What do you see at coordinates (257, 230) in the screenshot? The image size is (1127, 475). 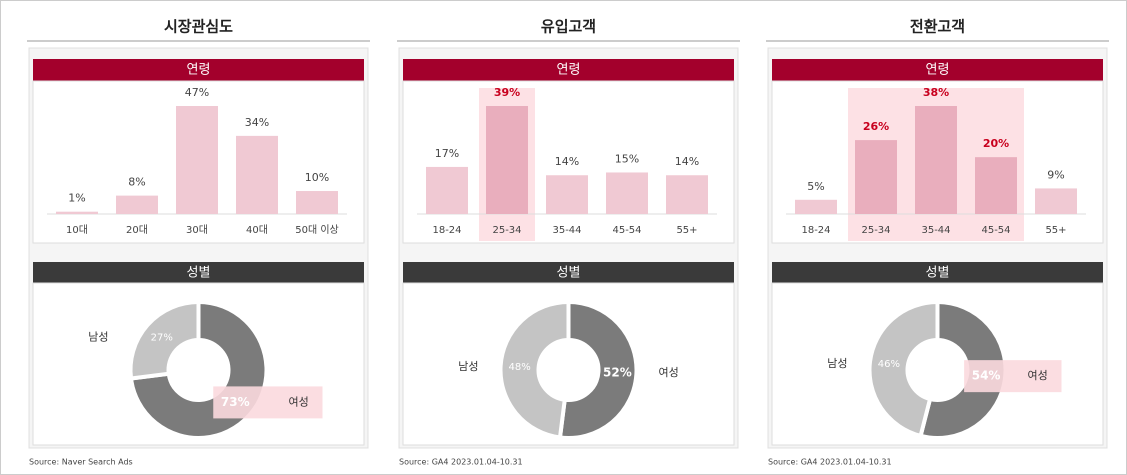 I see `x-tick-label: 40대` at bounding box center [257, 230].